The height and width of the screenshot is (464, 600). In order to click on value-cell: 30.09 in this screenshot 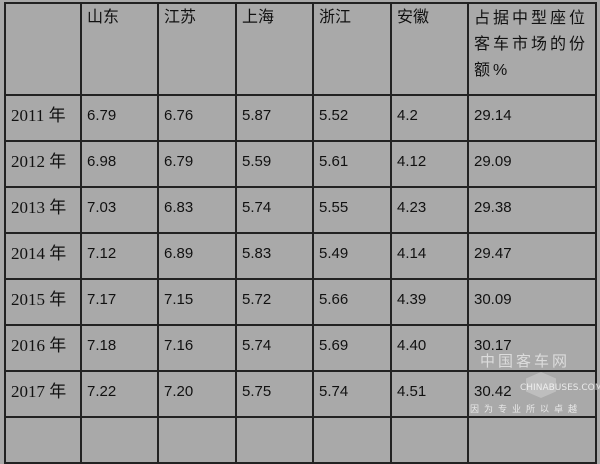, I will do `click(532, 302)`.